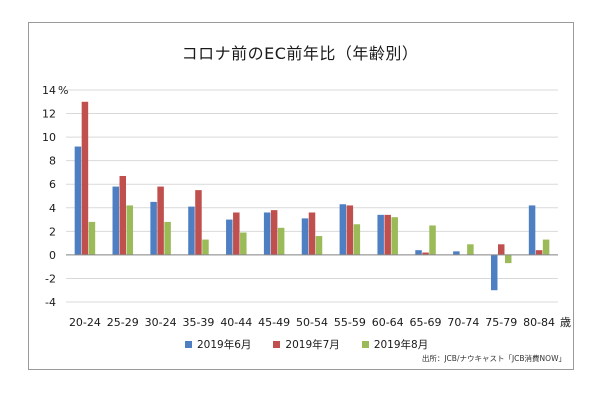  I want to click on y-unit-label: %, so click(63, 90).